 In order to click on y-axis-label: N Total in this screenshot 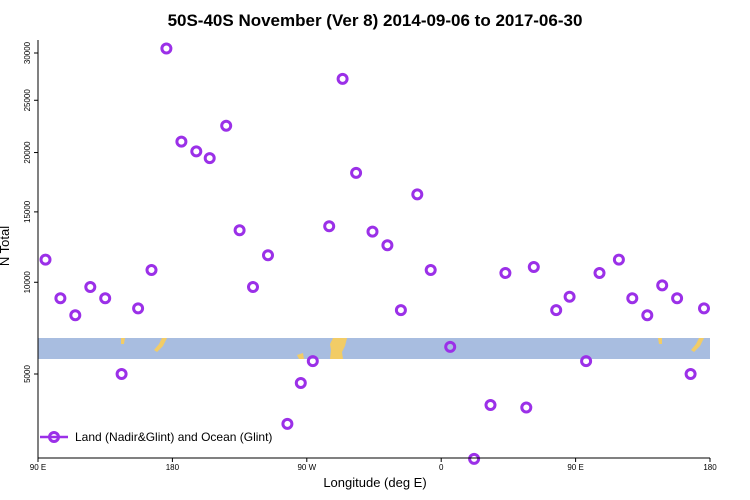, I will do `click(6, 246)`.